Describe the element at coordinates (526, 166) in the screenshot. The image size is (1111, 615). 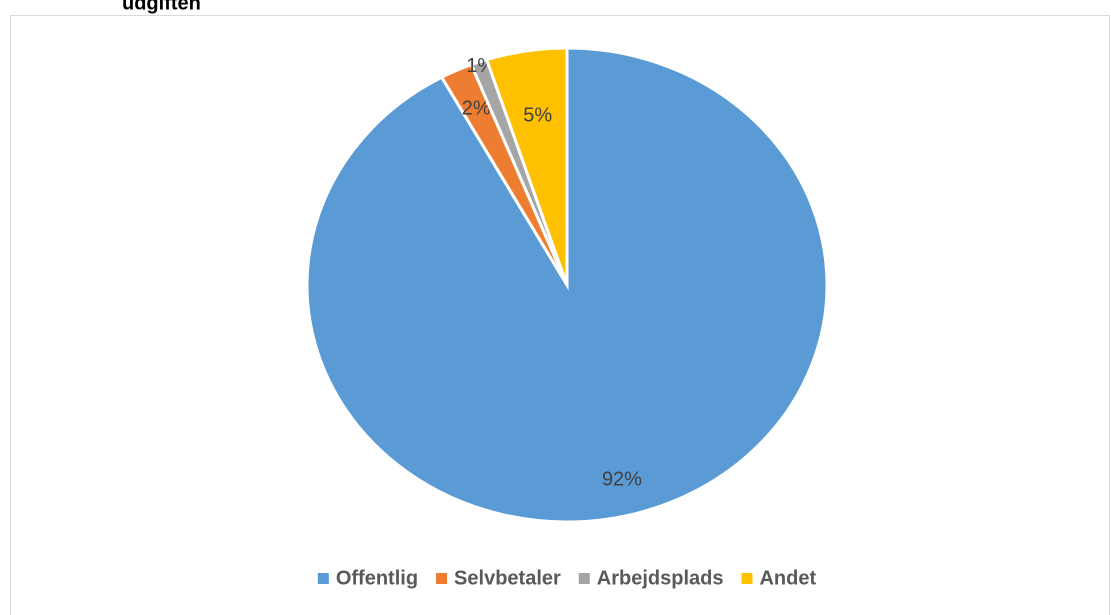
I see `pie-slice` at that location.